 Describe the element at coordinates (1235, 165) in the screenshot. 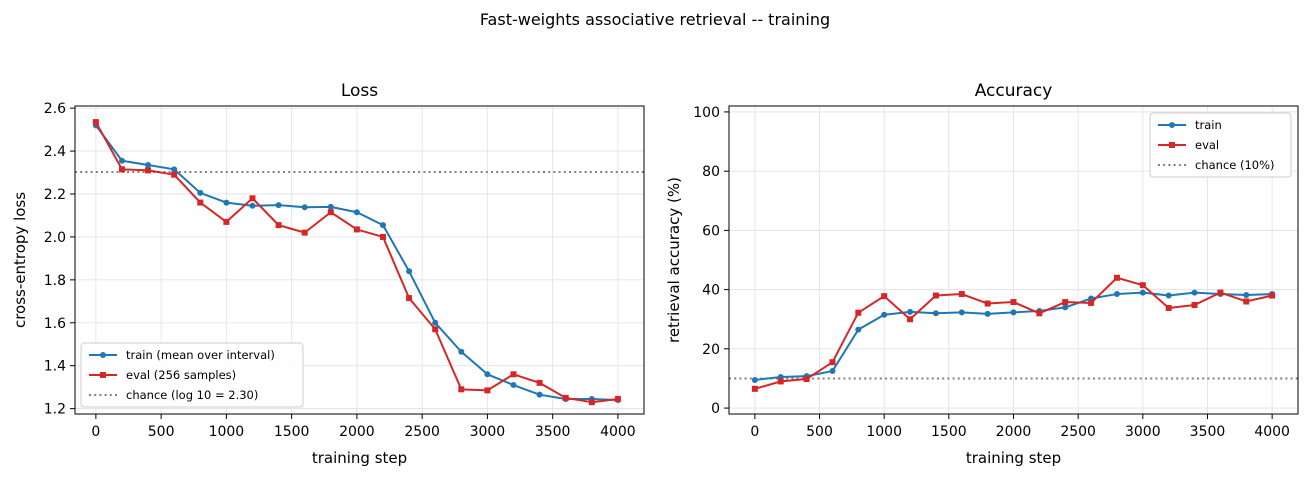

I see `legend-label: chance (10%)` at that location.